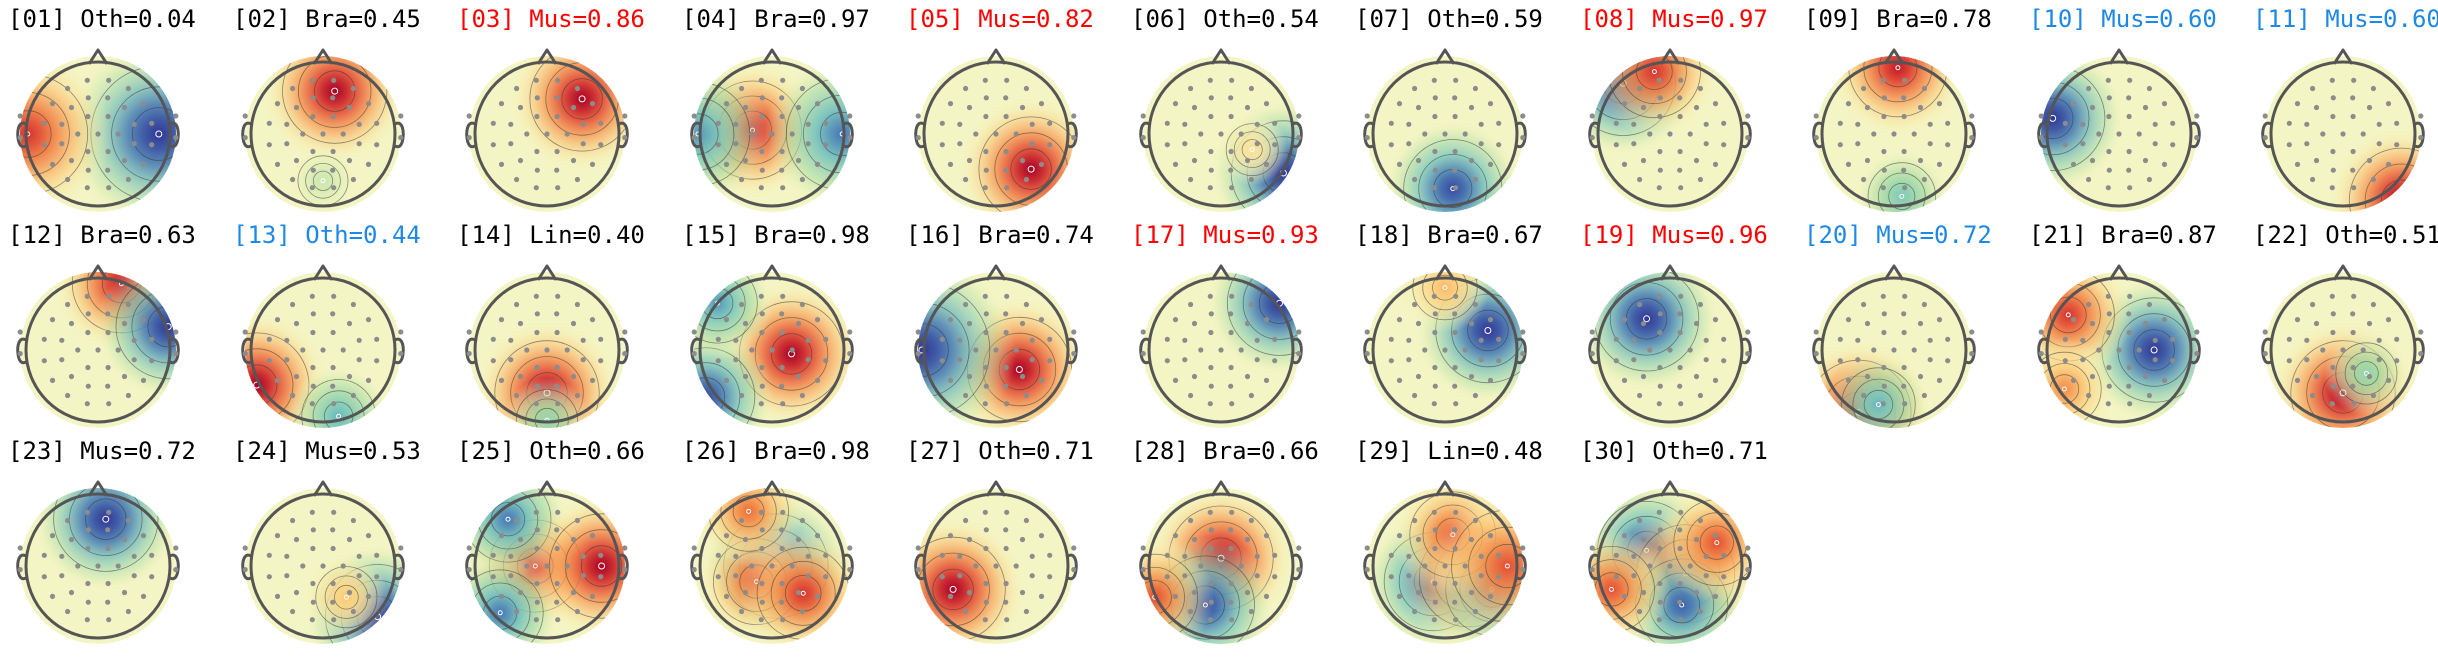  Describe the element at coordinates (794, 330) in the screenshot. I see `component-cell: [15] Bra=0.98` at that location.